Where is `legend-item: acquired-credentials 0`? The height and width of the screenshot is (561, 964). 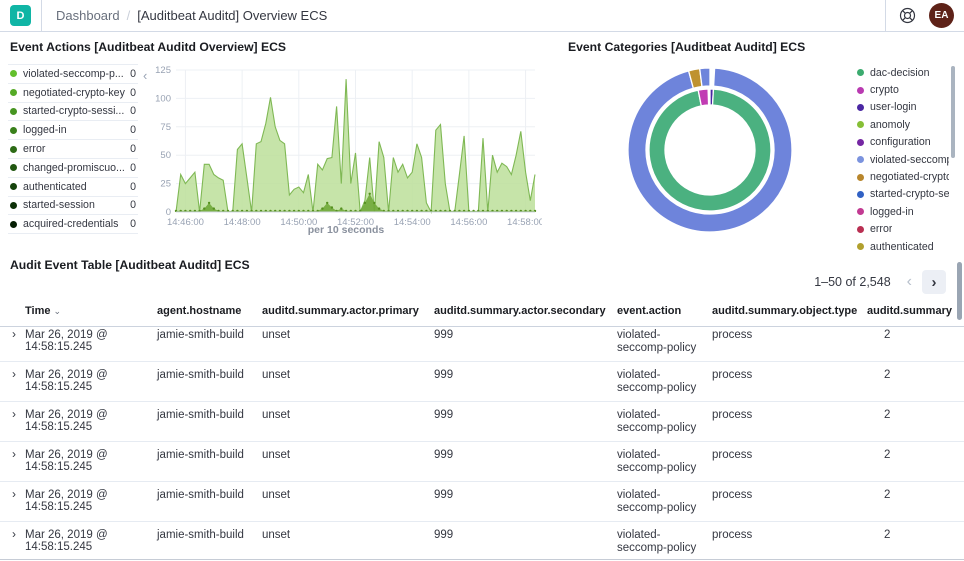 legend-item: acquired-credentials 0 is located at coordinates (73, 225).